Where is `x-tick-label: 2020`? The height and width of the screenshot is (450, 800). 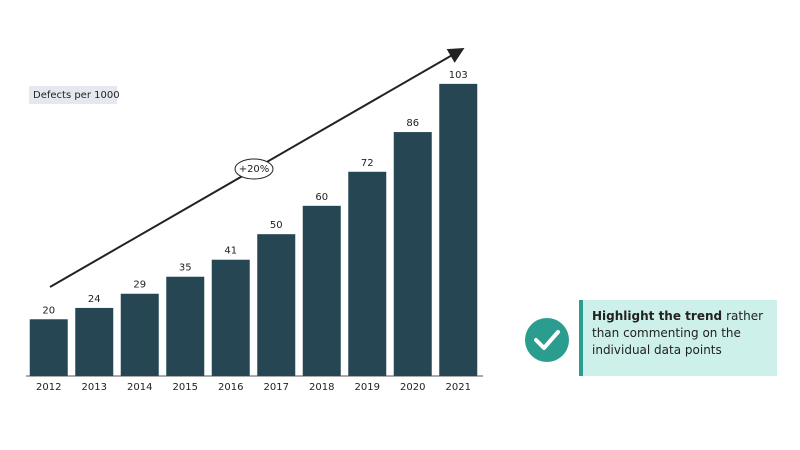
x-tick-label: 2020 is located at coordinates (412, 387).